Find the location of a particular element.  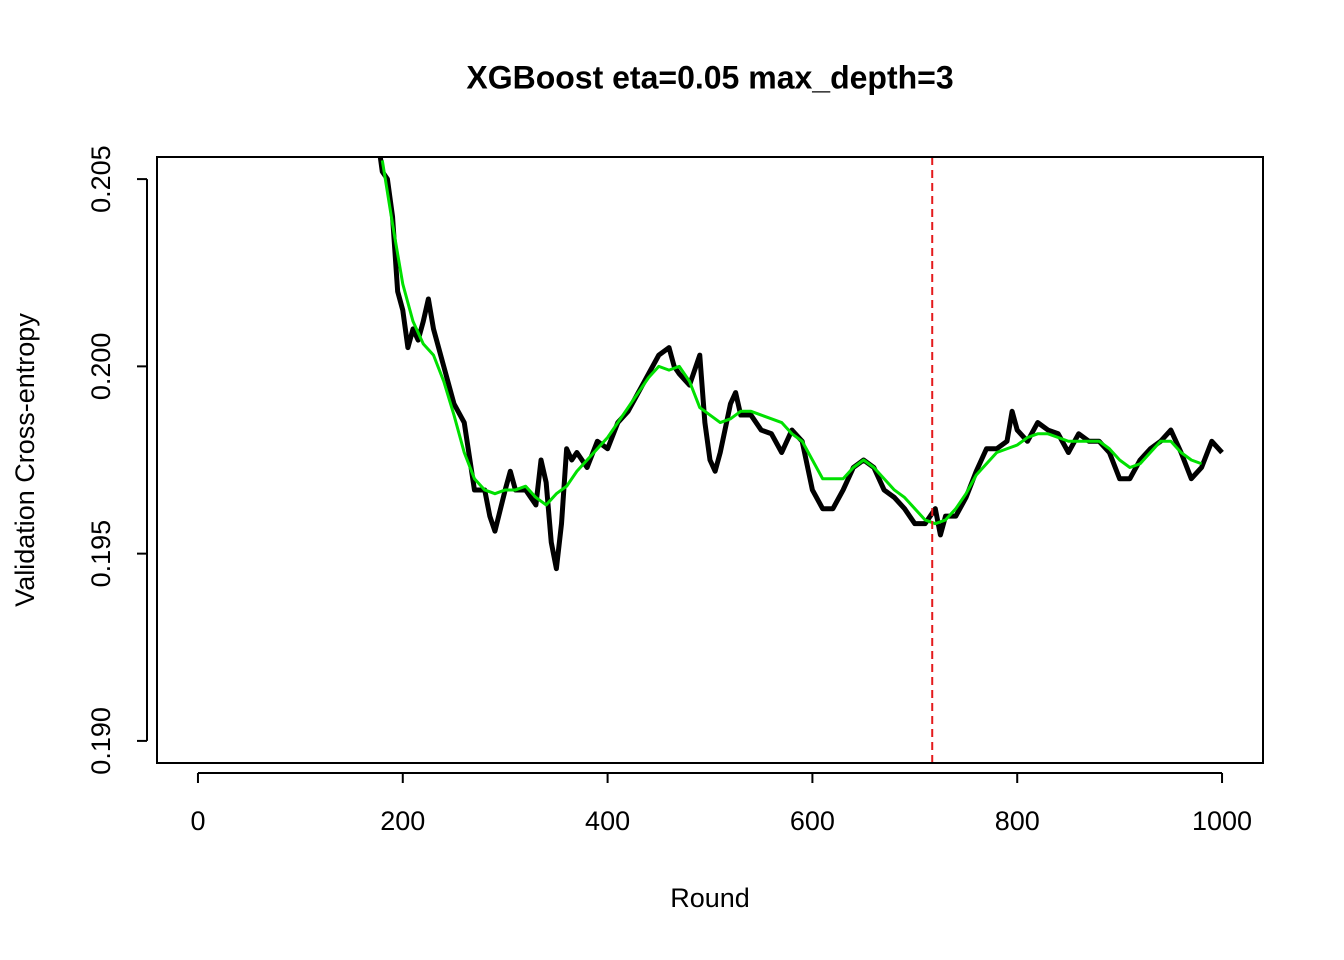

y-tick-label: 0.200 is located at coordinates (101, 367).